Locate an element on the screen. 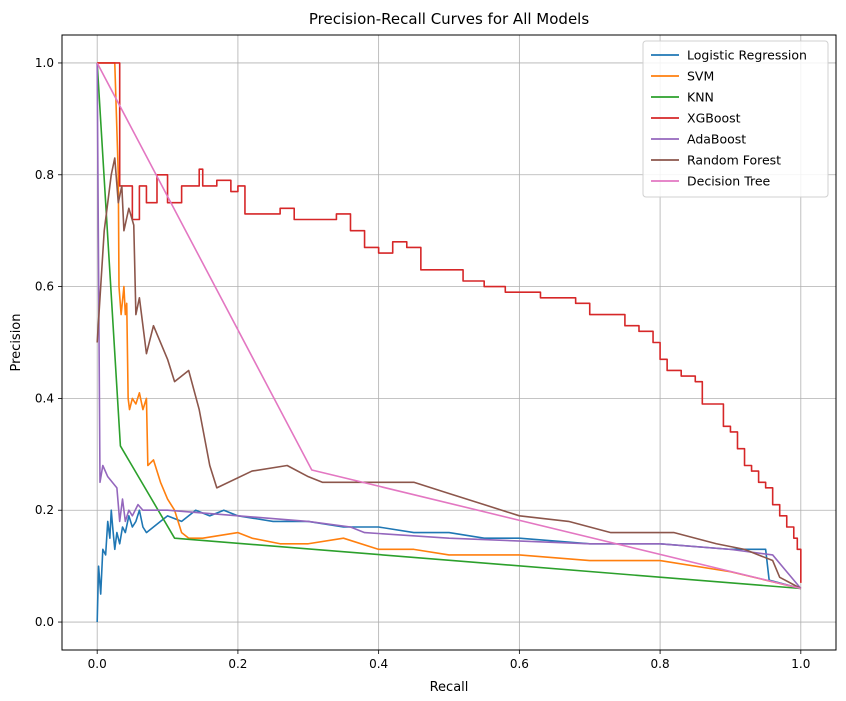  x-axis-label: Recall is located at coordinates (449, 687).